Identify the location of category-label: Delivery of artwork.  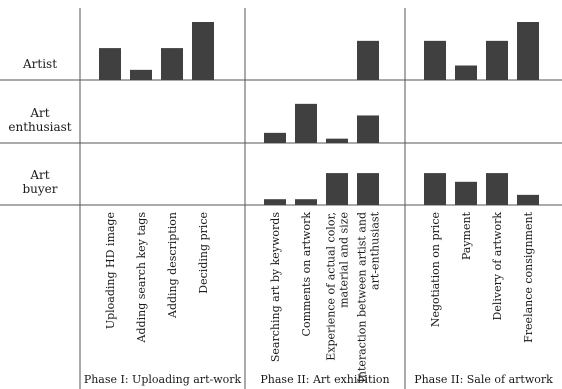
(497, 266).